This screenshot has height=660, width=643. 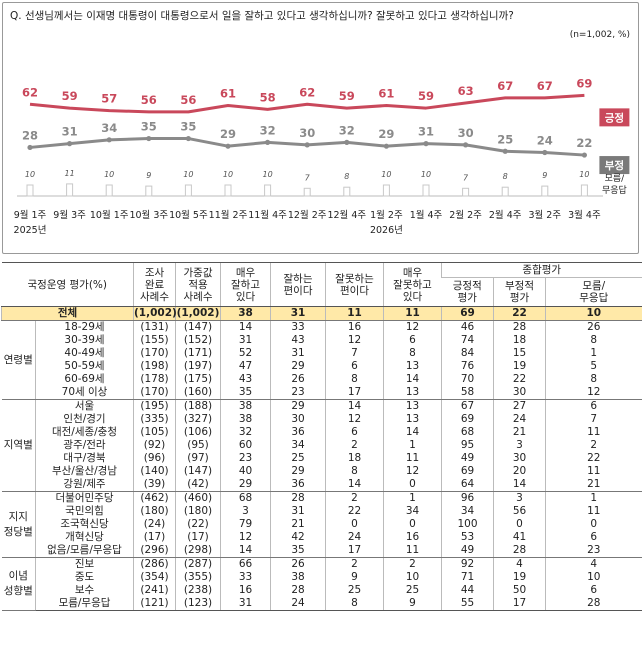 I want to click on positive-value-label: 69, so click(x=584, y=83).